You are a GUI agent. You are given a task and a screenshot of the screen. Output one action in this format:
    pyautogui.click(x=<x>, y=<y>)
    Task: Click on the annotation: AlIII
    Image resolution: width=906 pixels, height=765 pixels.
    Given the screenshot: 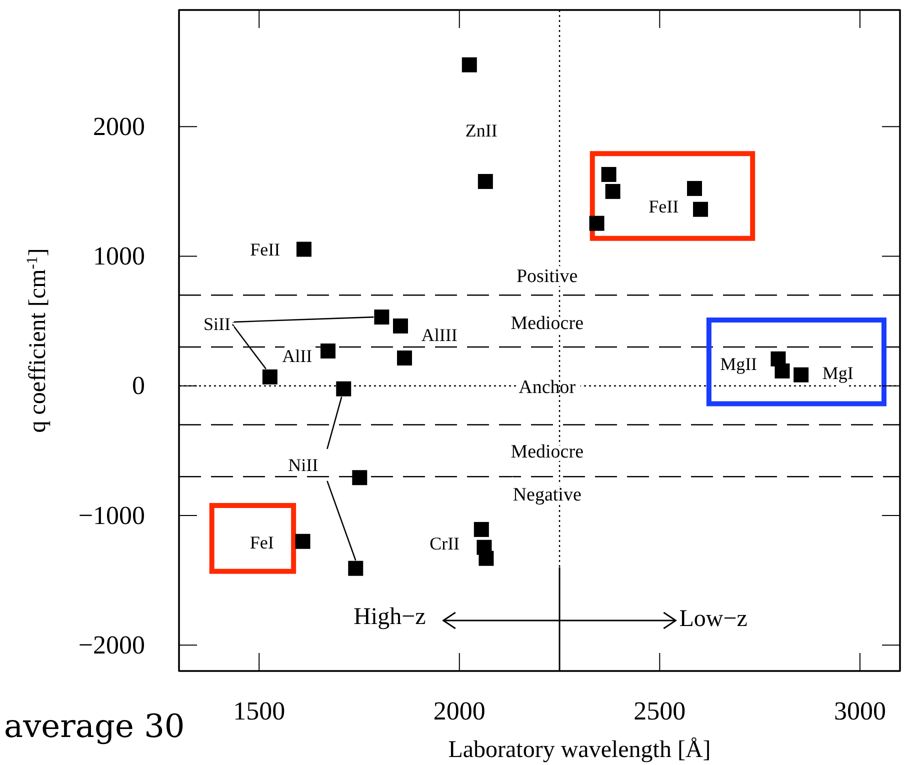 What is the action you would take?
    pyautogui.click(x=439, y=335)
    